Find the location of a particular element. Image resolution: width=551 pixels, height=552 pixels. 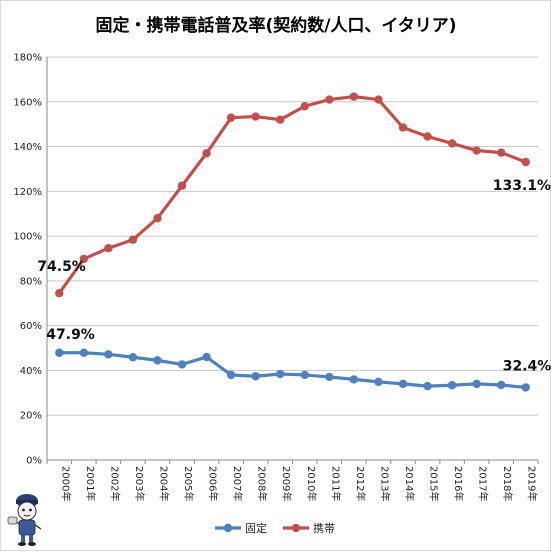

legend-label: 固定 is located at coordinates (256, 528).